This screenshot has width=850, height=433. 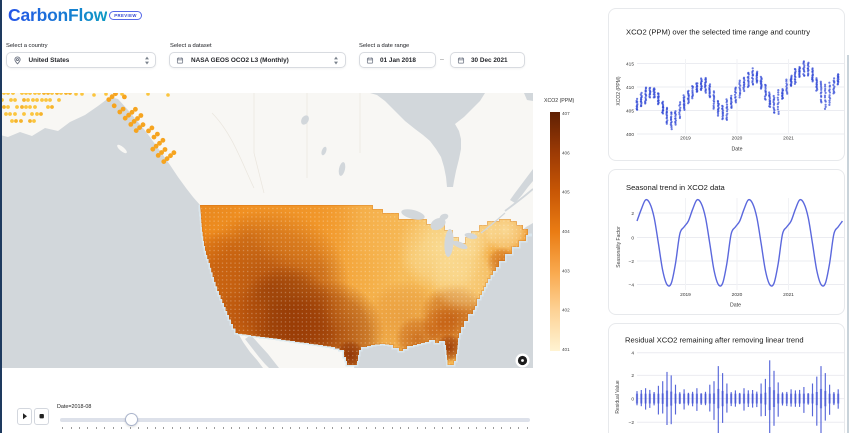 What do you see at coordinates (566, 113) in the screenshot?
I see `svg-text: 407` at bounding box center [566, 113].